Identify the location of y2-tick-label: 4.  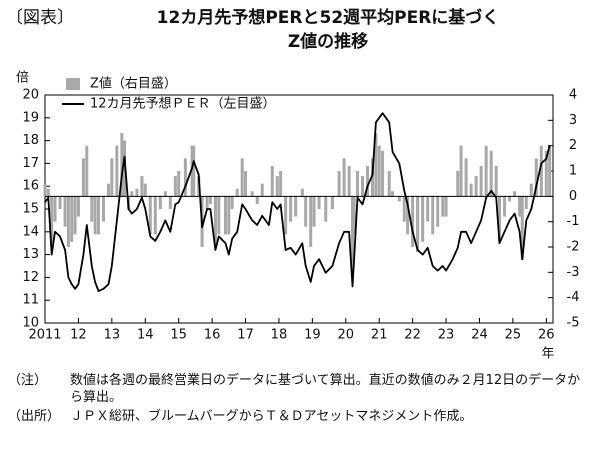
(573, 95).